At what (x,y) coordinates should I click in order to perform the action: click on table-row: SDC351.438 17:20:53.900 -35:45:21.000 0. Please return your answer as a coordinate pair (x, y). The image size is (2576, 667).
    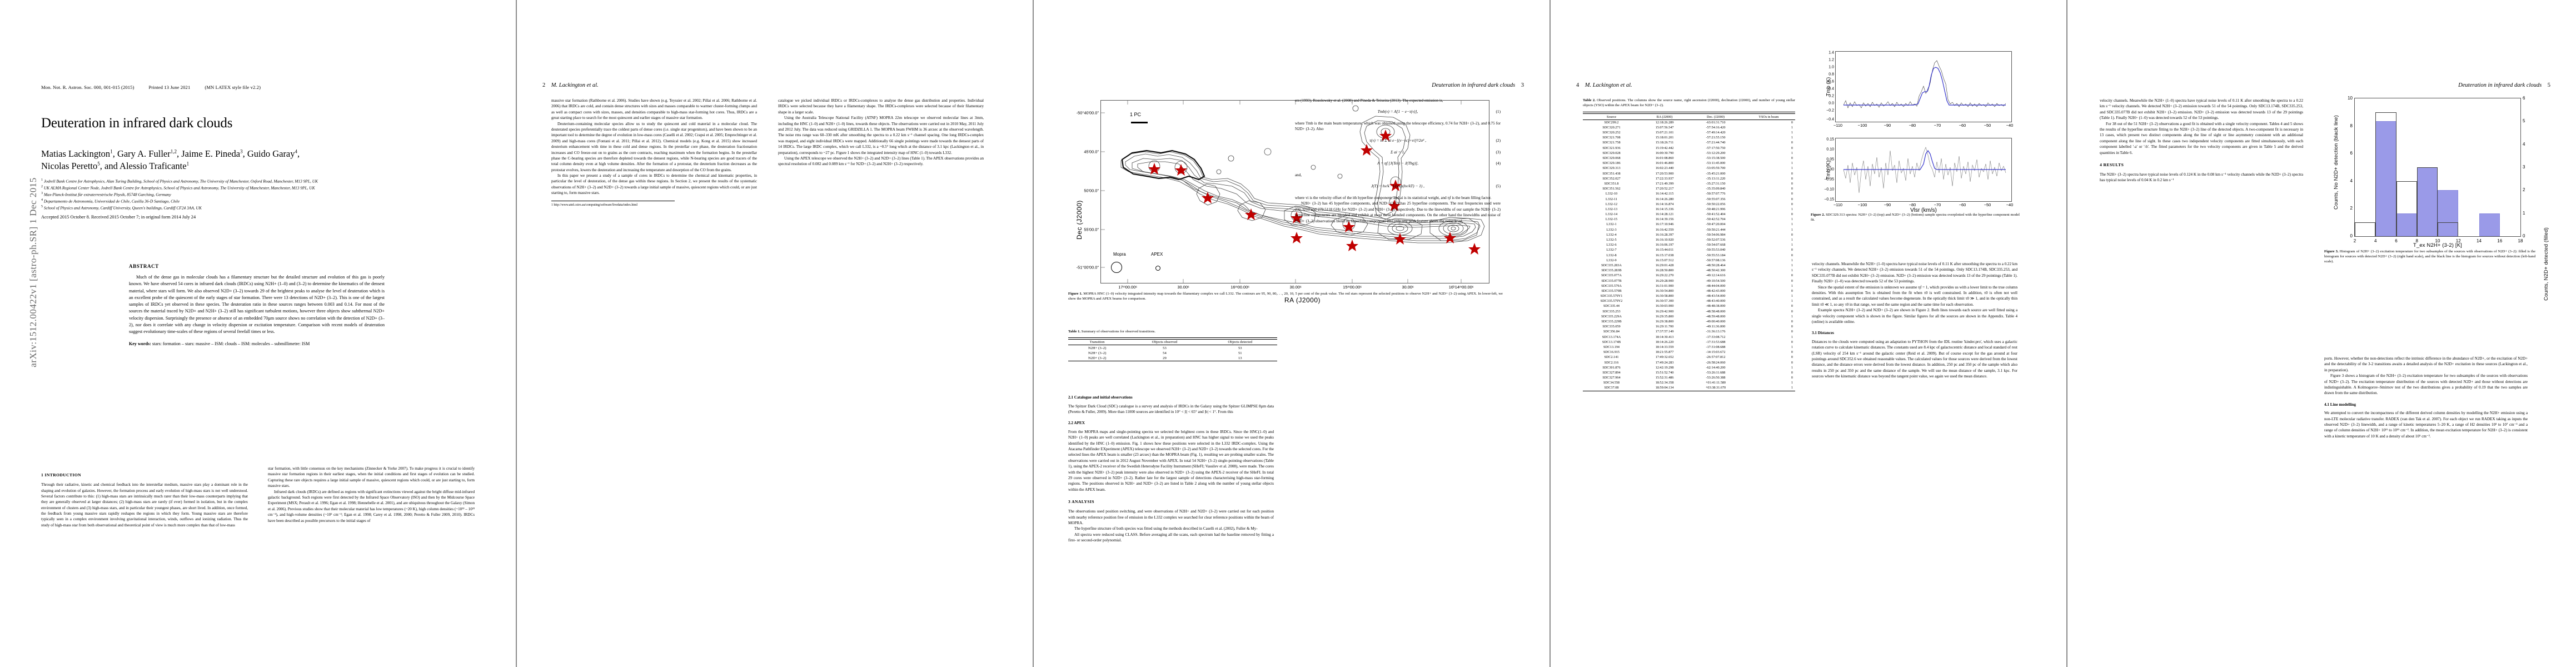
    Looking at the image, I should click on (1689, 173).